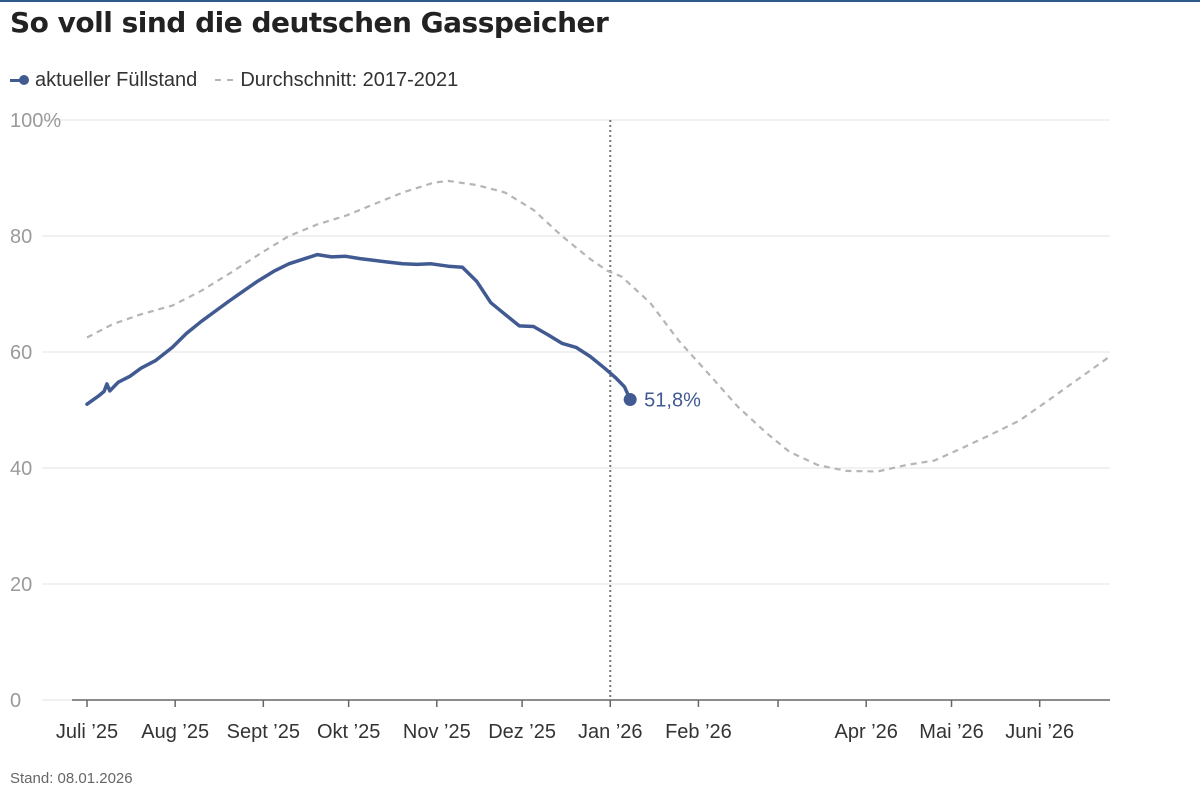 The width and height of the screenshot is (1200, 793). What do you see at coordinates (263, 732) in the screenshot?
I see `x-tick-label: Sept ’25` at bounding box center [263, 732].